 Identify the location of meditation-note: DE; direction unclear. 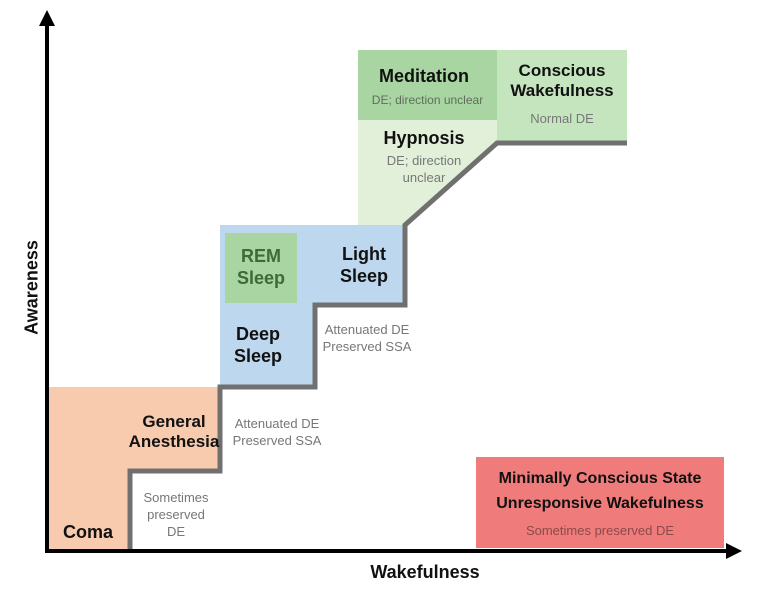
(427, 100).